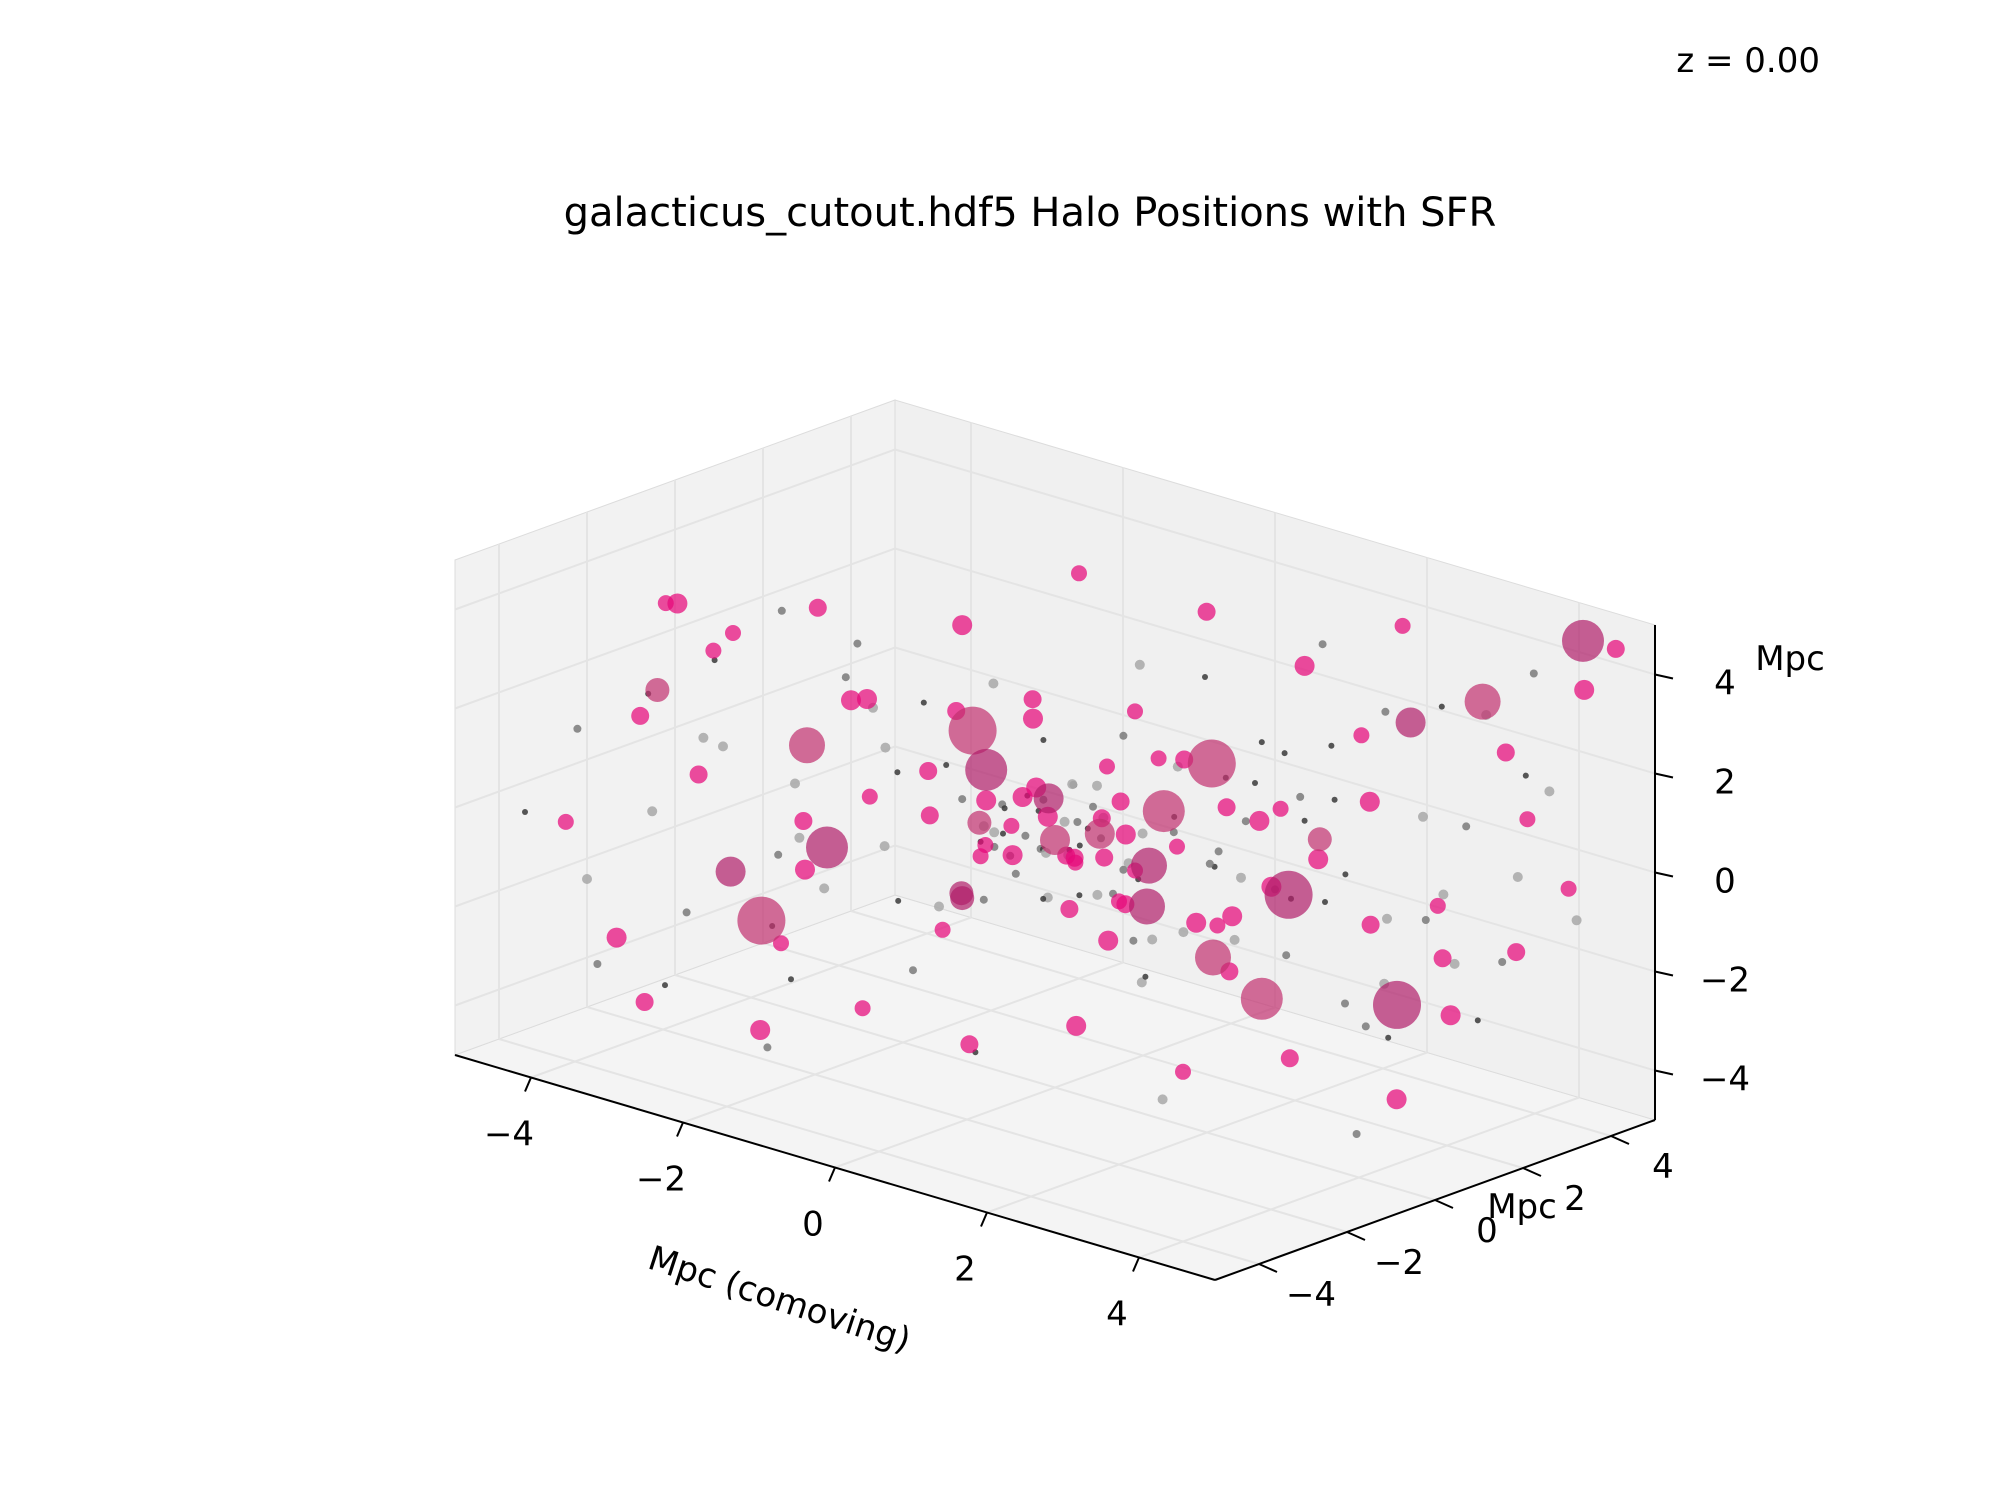 Image resolution: width=2000 pixels, height=1500 pixels. I want to click on y-tick-label: −2, so click(1399, 1263).